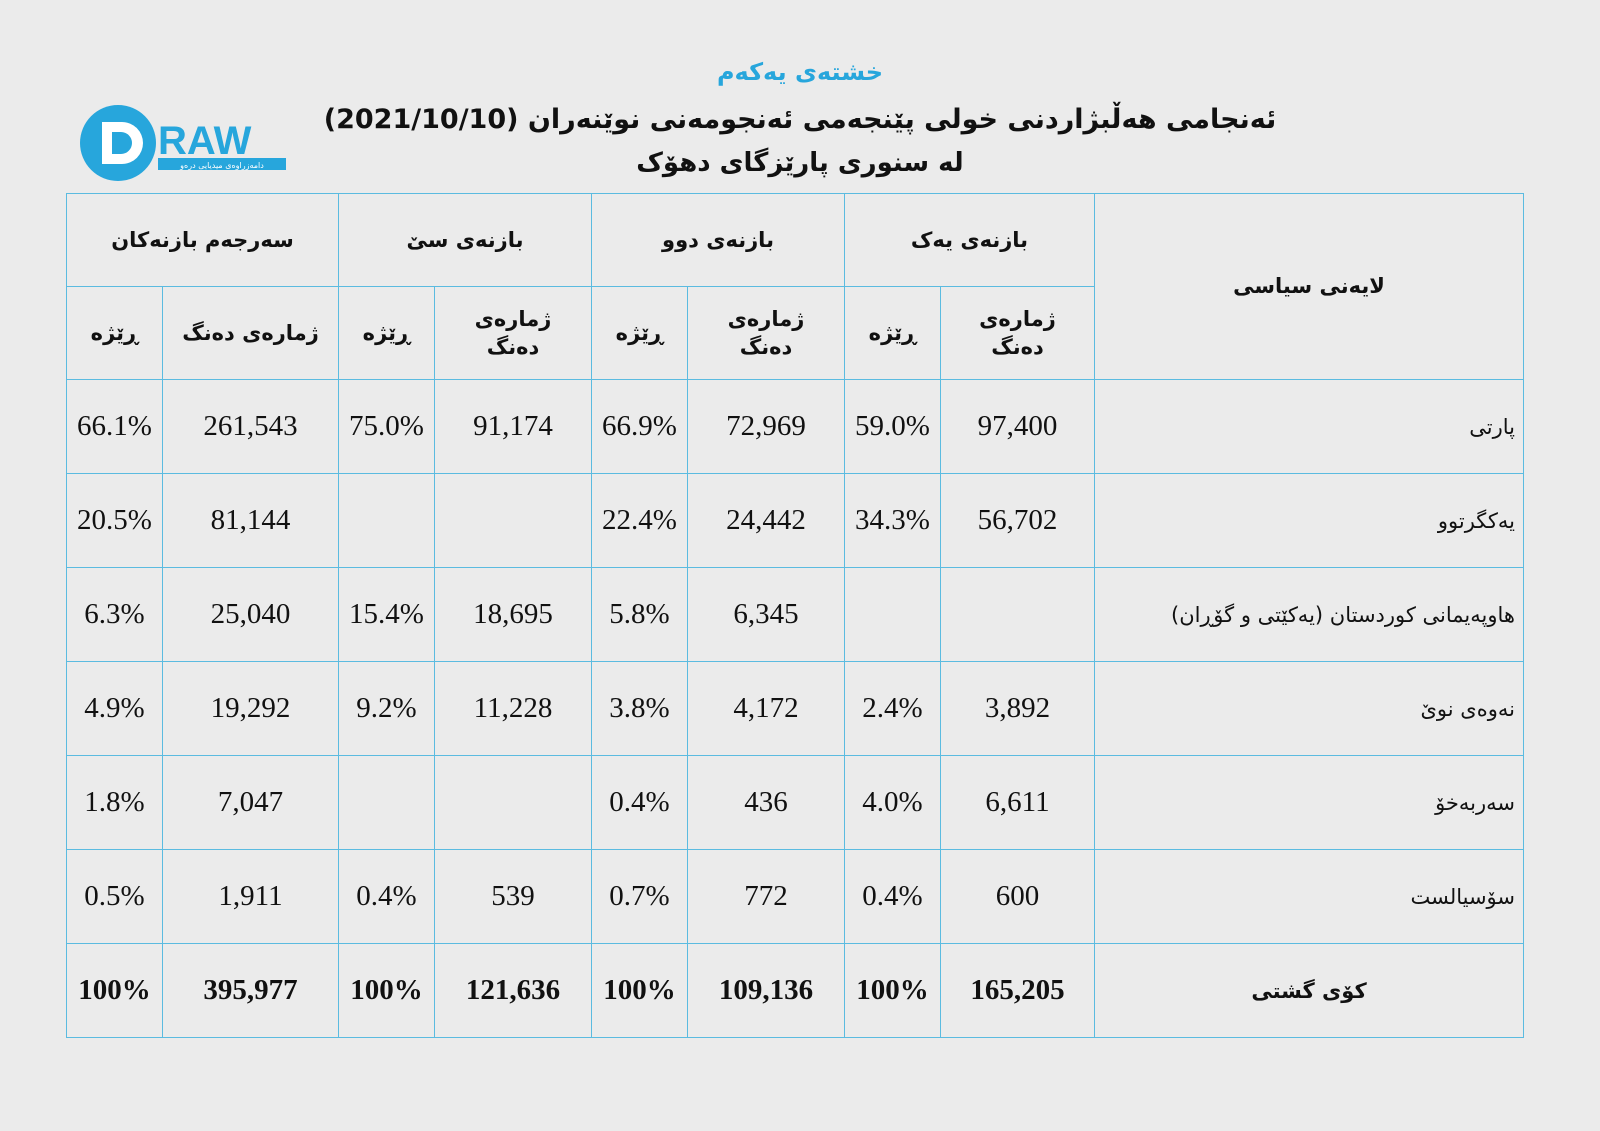 The width and height of the screenshot is (1600, 1131). Describe the element at coordinates (250, 614) in the screenshot. I see `votes-cell: 25,040` at that location.